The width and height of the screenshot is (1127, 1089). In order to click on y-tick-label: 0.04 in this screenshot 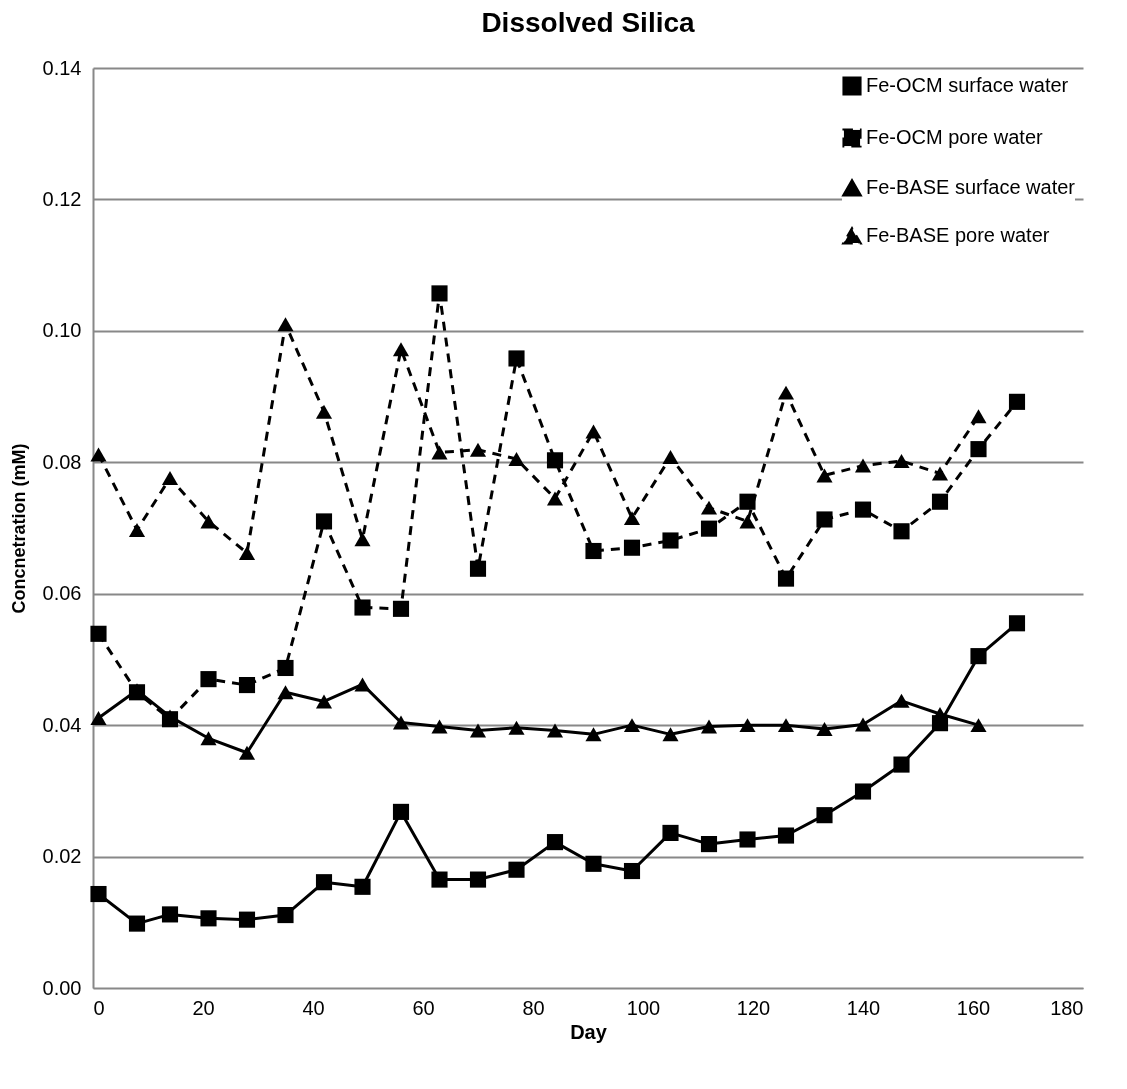, I will do `click(62, 724)`.